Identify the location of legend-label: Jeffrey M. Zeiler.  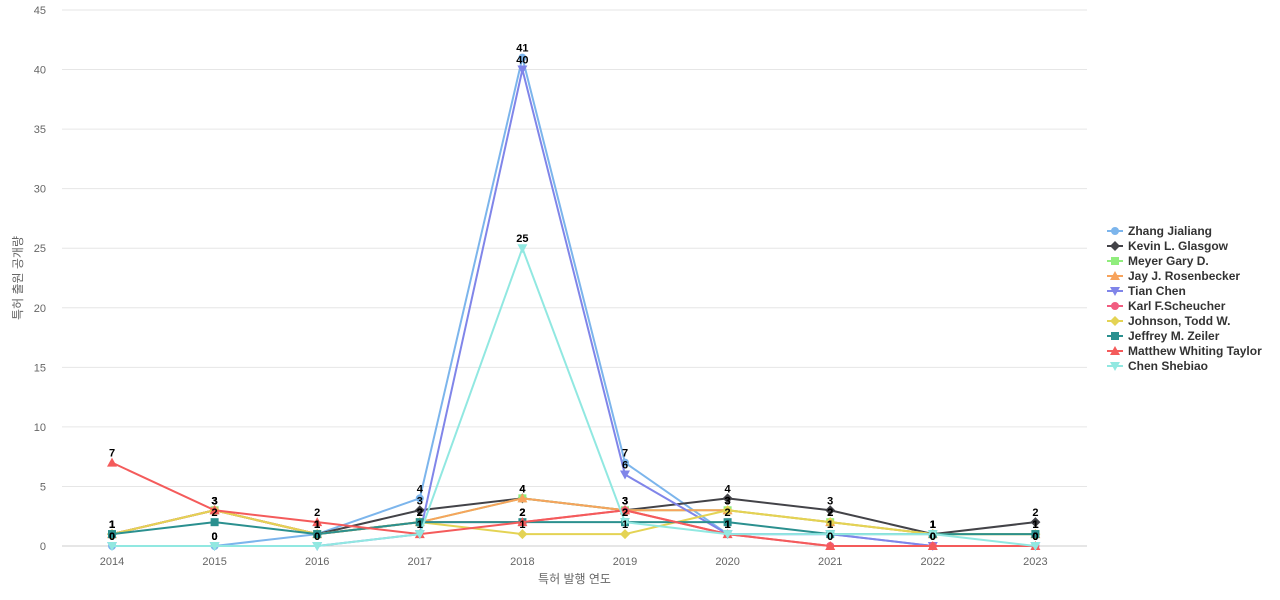
(1174, 336).